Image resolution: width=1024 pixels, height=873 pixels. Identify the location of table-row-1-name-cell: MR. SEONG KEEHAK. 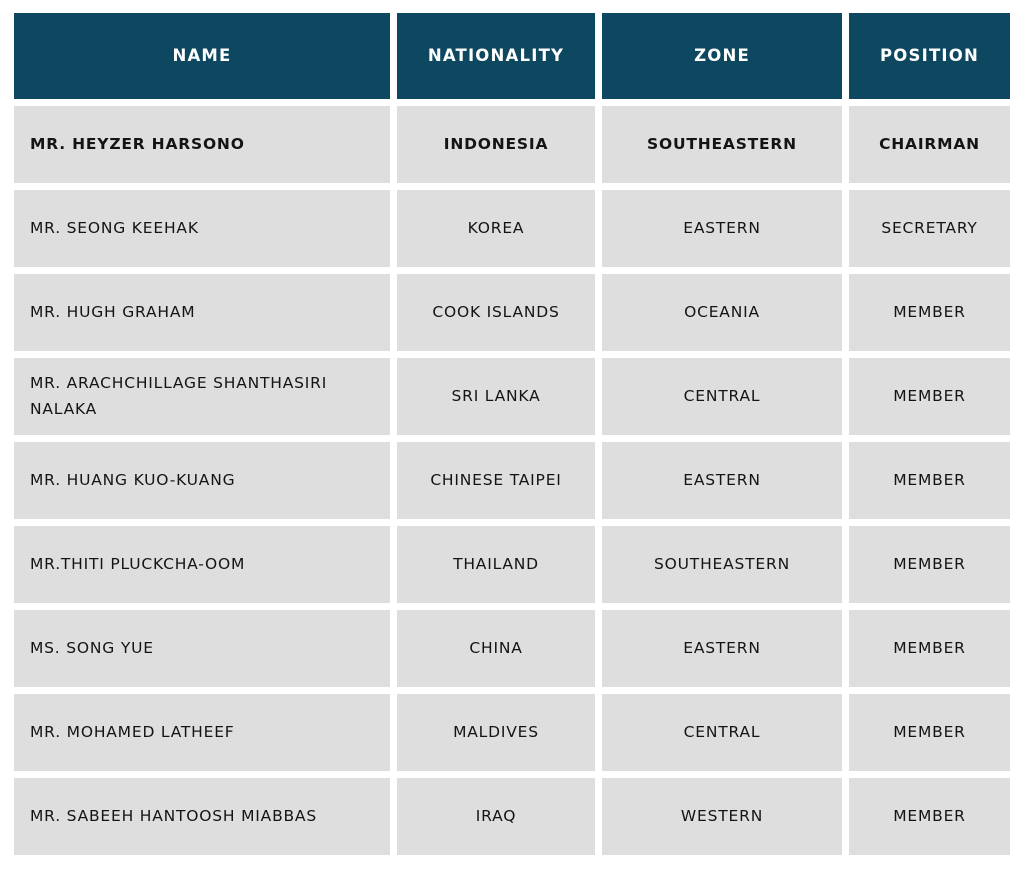
(202, 228).